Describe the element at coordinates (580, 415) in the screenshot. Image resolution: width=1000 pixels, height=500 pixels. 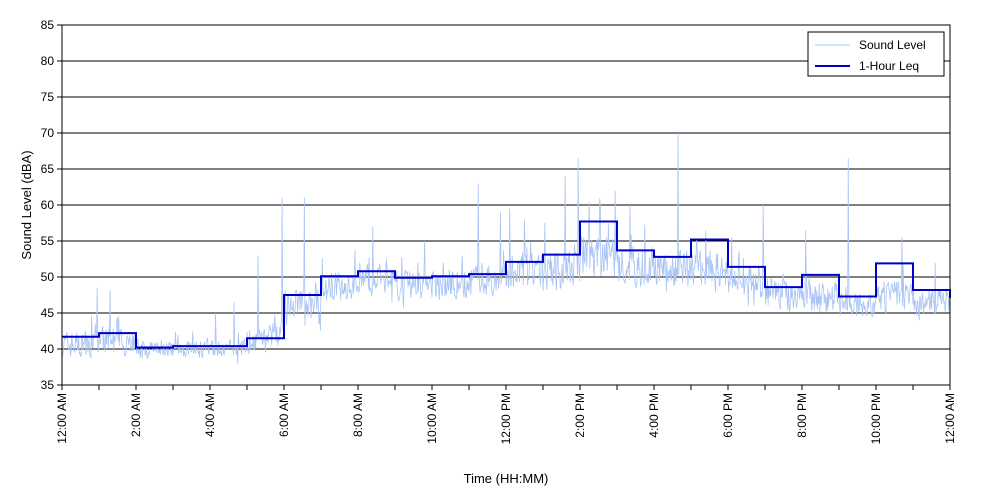
I see `x-tick-label: 2:00 PM` at that location.